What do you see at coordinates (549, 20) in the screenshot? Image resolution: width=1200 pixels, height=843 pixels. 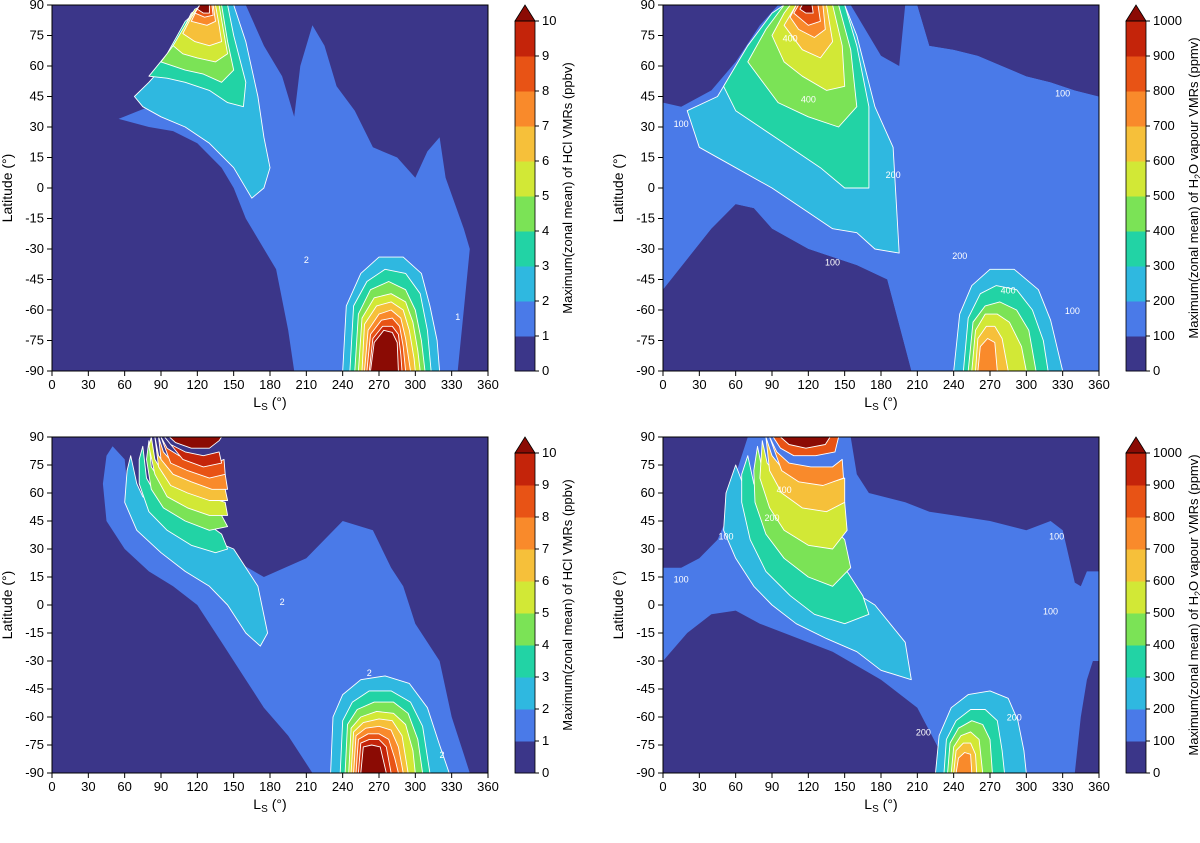 I see `colorbar-tick-label: 10` at bounding box center [549, 20].